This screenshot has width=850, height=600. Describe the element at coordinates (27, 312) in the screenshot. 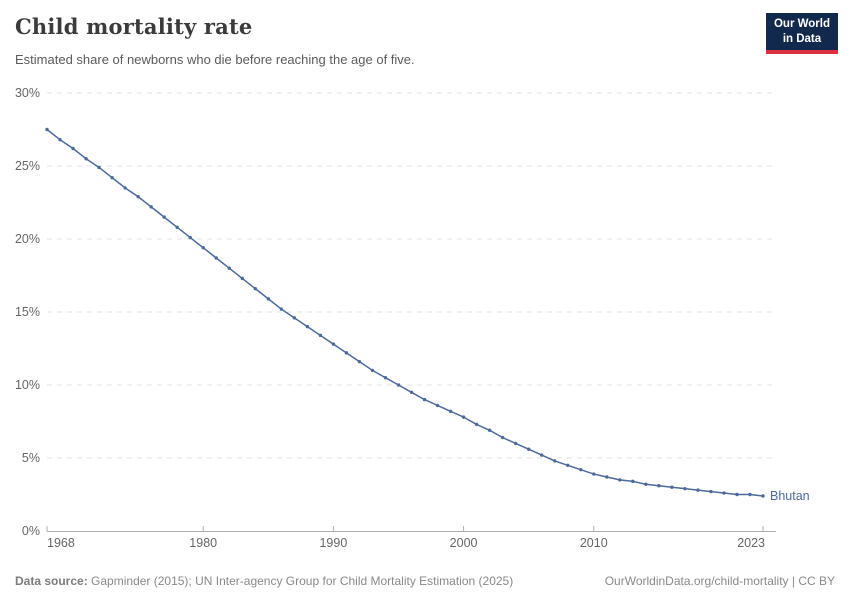

I see `y-axis-label: 15%` at that location.